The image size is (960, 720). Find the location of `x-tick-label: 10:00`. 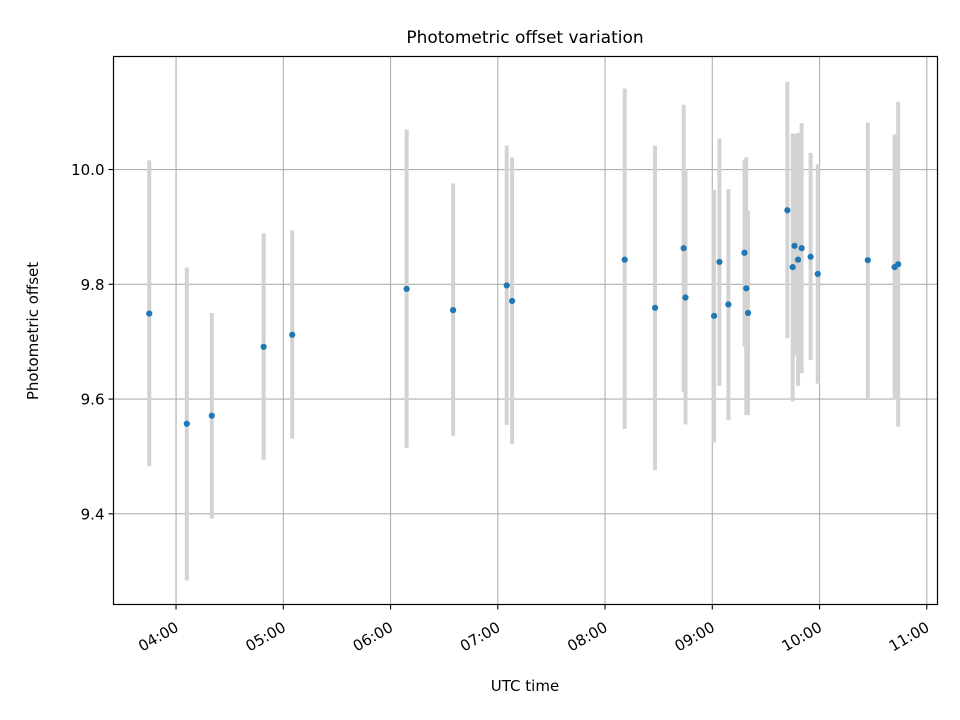

x-tick-label: 10:00 is located at coordinates (802, 636).